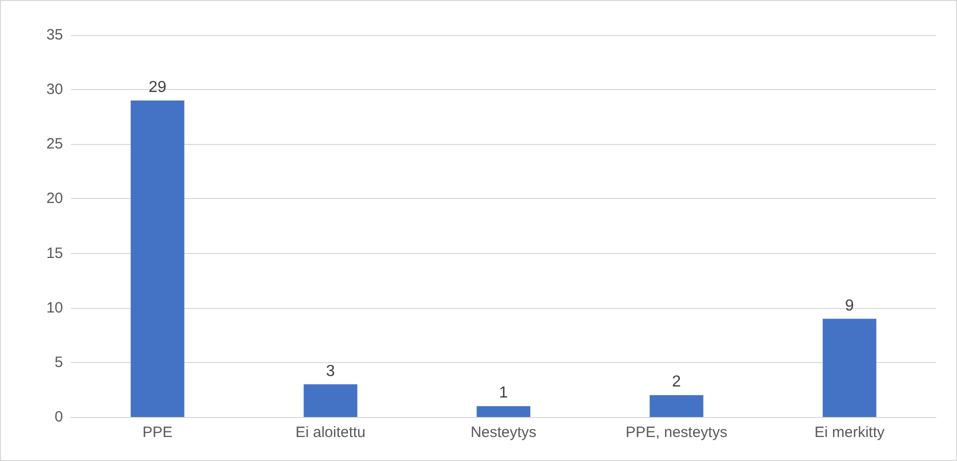 This screenshot has width=957, height=461. Describe the element at coordinates (58, 417) in the screenshot. I see `y-tick-label: 0` at that location.